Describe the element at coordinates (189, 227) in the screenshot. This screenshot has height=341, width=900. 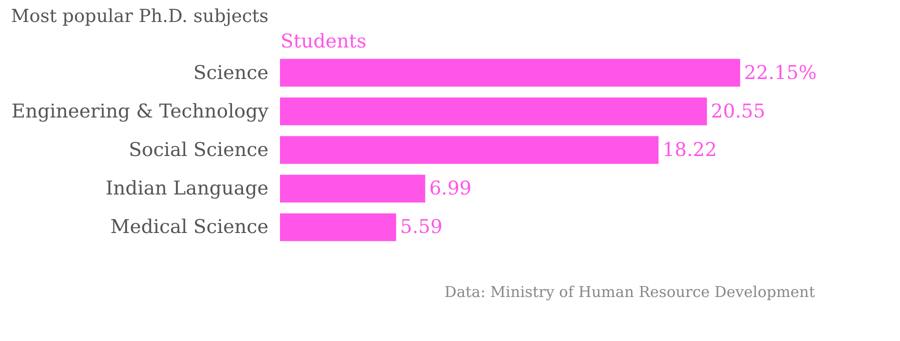
I see `y-tick-label: Medical Science` at that location.